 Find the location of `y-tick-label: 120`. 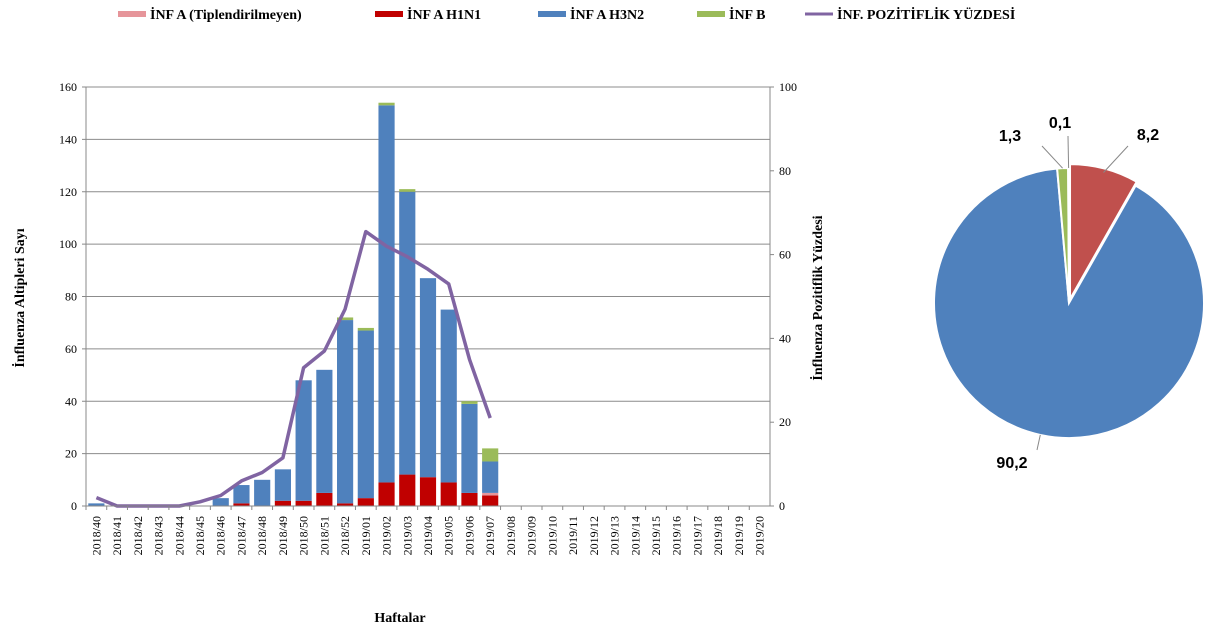

y-tick-label: 120 is located at coordinates (68, 192).